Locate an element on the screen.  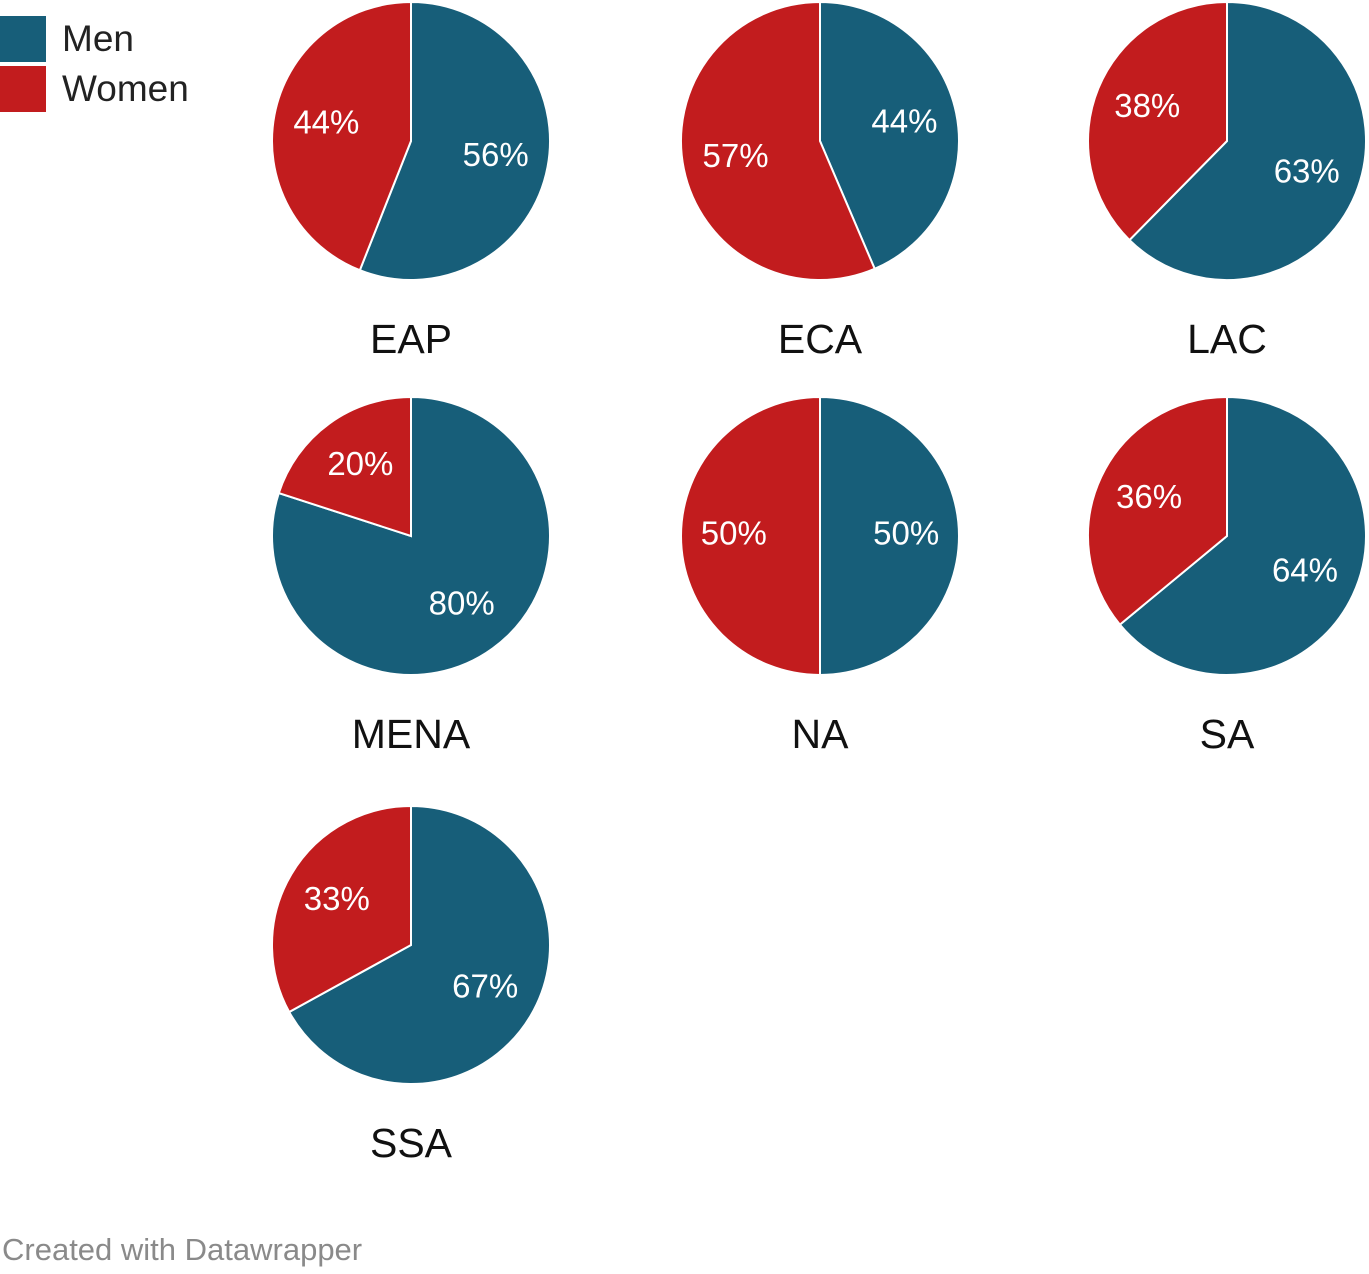
value-label-men-eap: 56% is located at coordinates (496, 154).